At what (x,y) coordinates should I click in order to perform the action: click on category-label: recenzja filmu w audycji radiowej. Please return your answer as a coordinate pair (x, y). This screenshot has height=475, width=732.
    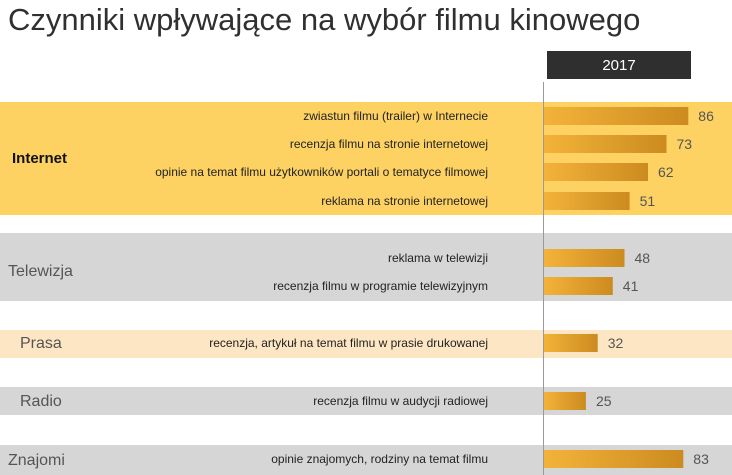
    Looking at the image, I should click on (400, 401).